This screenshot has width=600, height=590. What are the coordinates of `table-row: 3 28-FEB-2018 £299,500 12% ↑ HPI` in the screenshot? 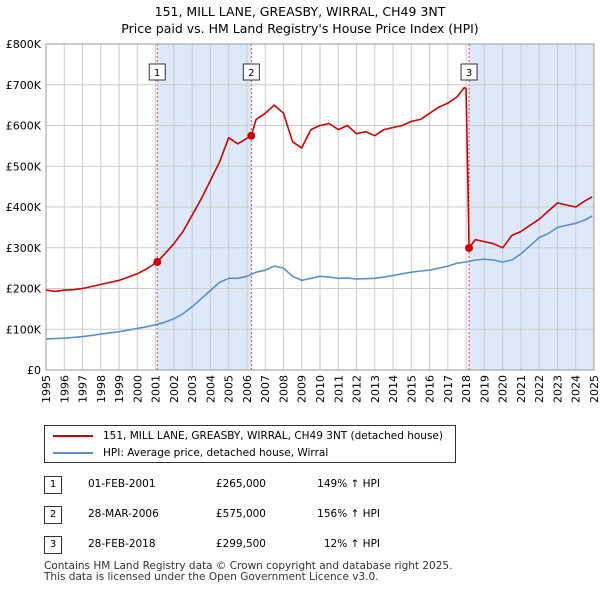 It's located at (224, 545).